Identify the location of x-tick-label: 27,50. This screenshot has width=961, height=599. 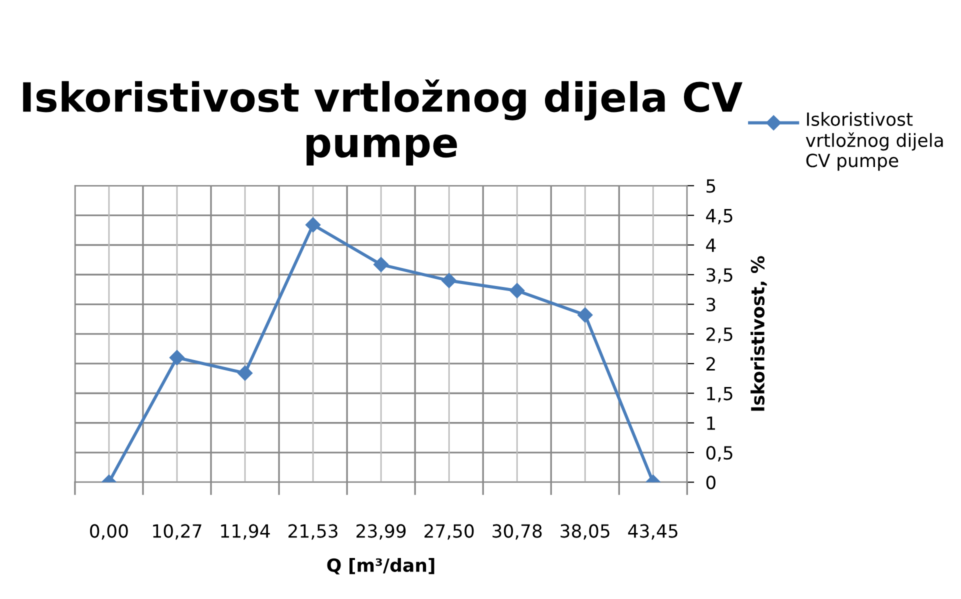
(449, 532).